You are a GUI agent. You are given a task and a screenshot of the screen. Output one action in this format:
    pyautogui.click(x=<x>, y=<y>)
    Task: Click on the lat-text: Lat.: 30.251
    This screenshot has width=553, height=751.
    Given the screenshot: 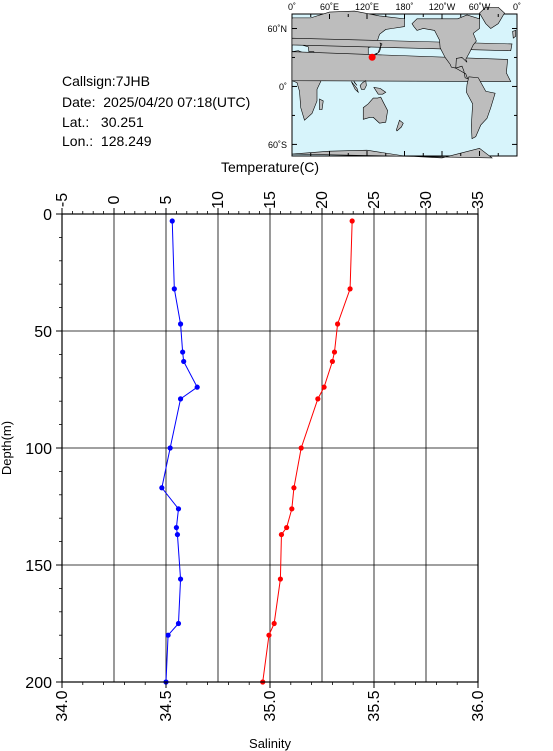 What is the action you would take?
    pyautogui.click(x=103, y=122)
    